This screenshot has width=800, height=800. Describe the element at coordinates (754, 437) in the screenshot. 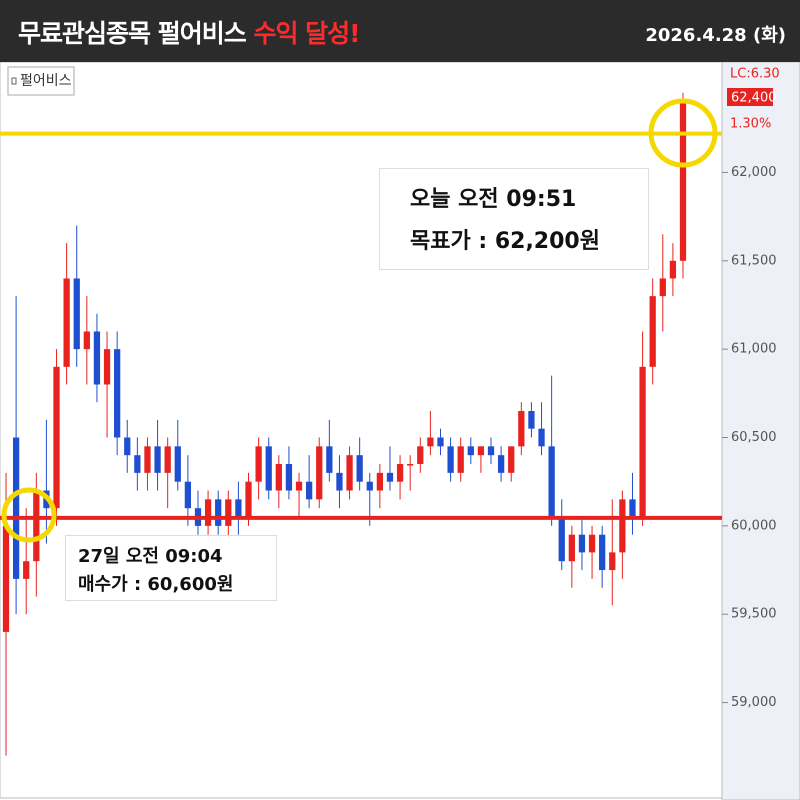

I see `y-tick-label: 60,500` at that location.